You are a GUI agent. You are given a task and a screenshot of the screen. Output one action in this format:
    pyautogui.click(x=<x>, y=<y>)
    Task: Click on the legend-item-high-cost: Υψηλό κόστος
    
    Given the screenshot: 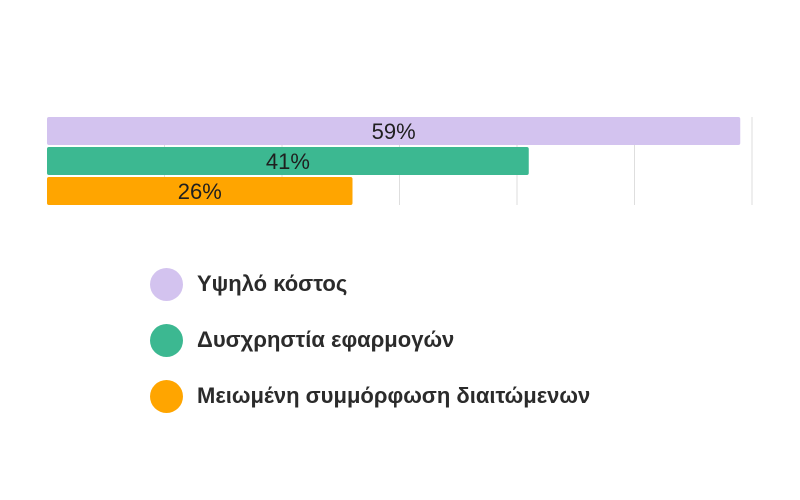 What is the action you would take?
    pyautogui.click(x=450, y=284)
    